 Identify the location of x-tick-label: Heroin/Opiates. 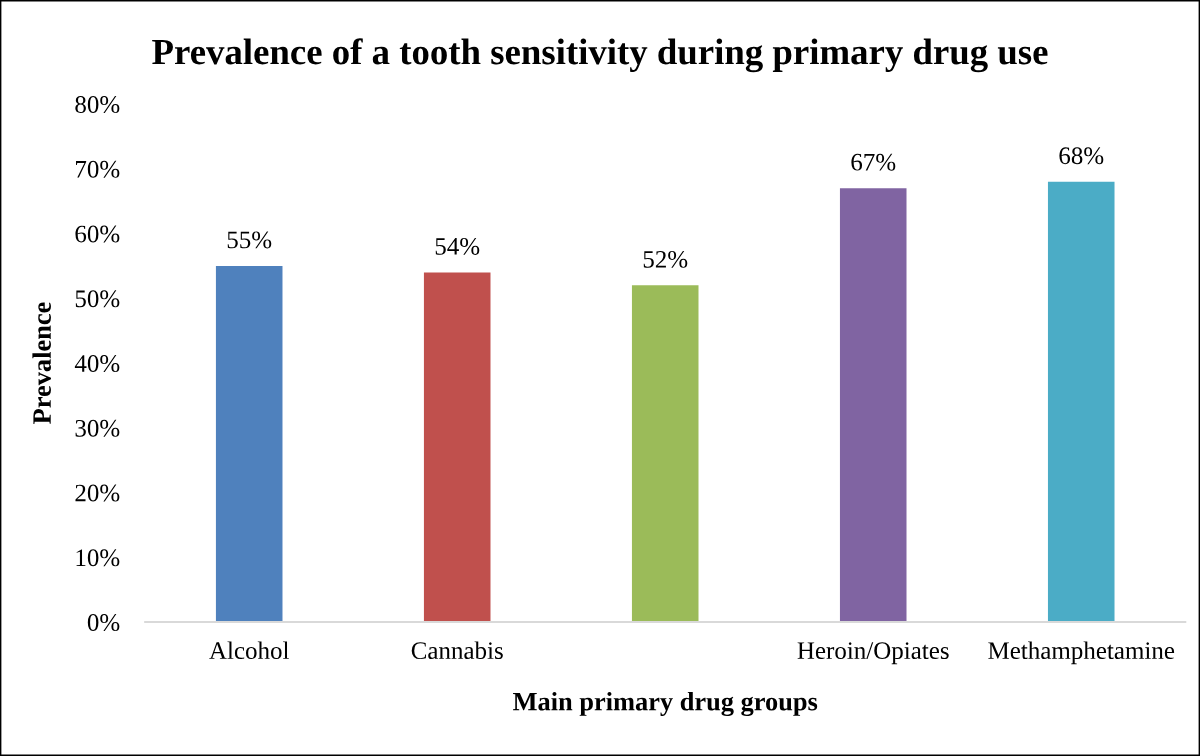
(873, 653).